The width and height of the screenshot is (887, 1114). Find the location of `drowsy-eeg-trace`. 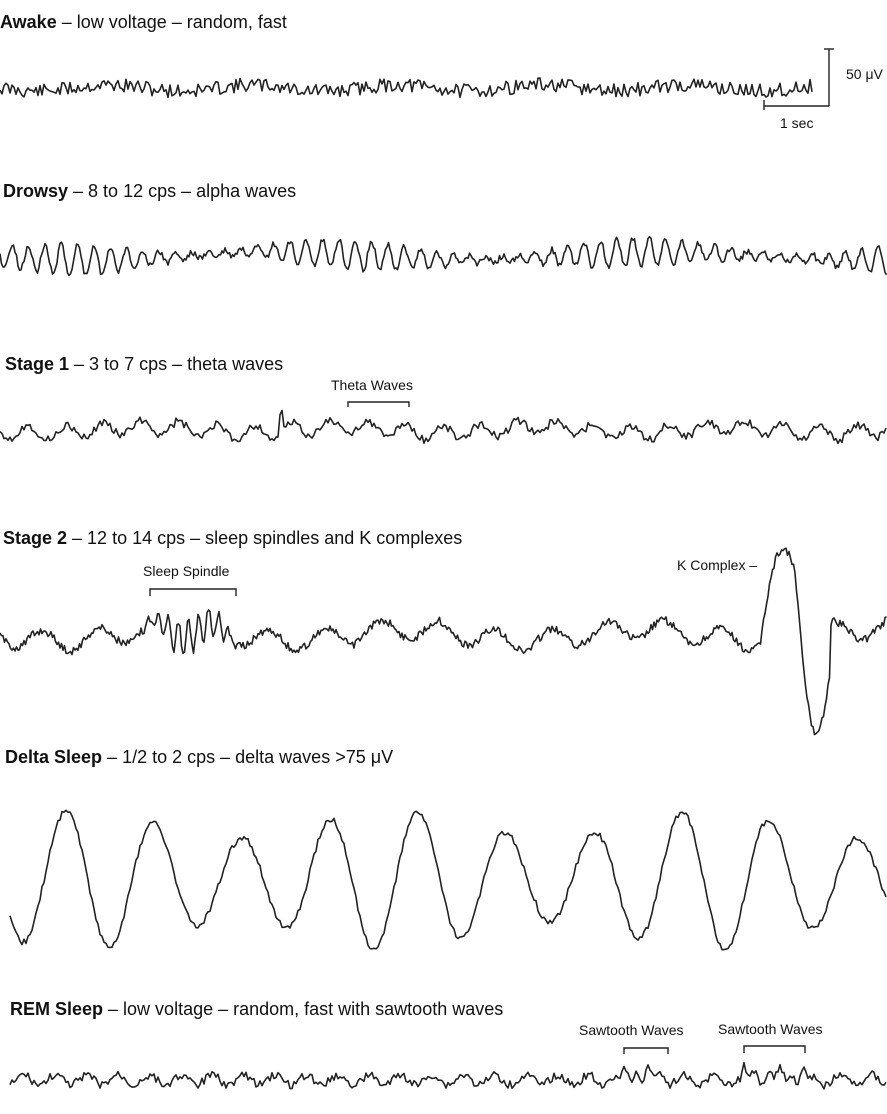

drowsy-eeg-trace is located at coordinates (443, 256).